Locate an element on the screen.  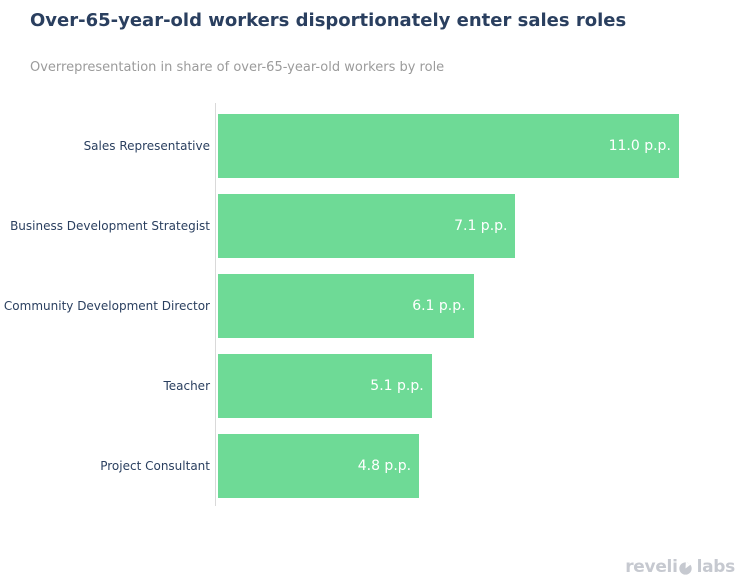
bar-row: Project Consultant 4.8 p.p. is located at coordinates (375, 466).